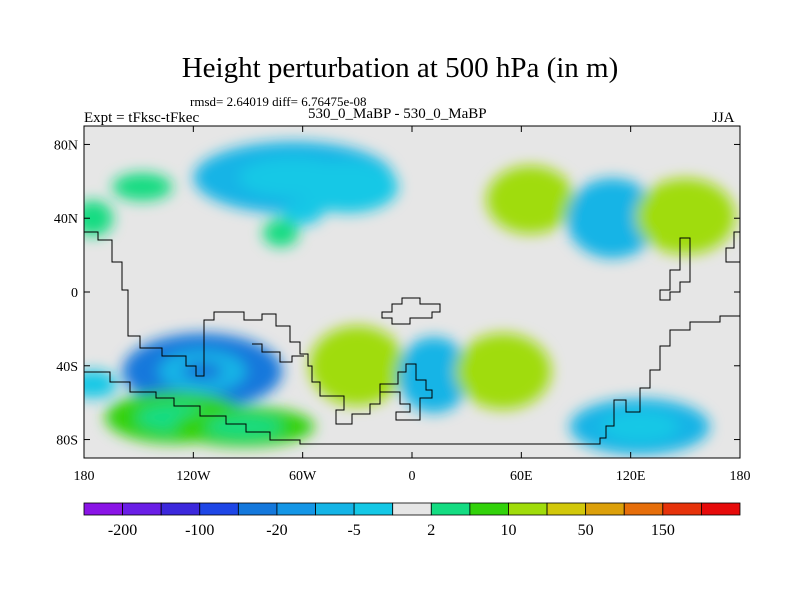 The width and height of the screenshot is (800, 600). Describe the element at coordinates (631, 476) in the screenshot. I see `x-tick-label: 120E` at that location.